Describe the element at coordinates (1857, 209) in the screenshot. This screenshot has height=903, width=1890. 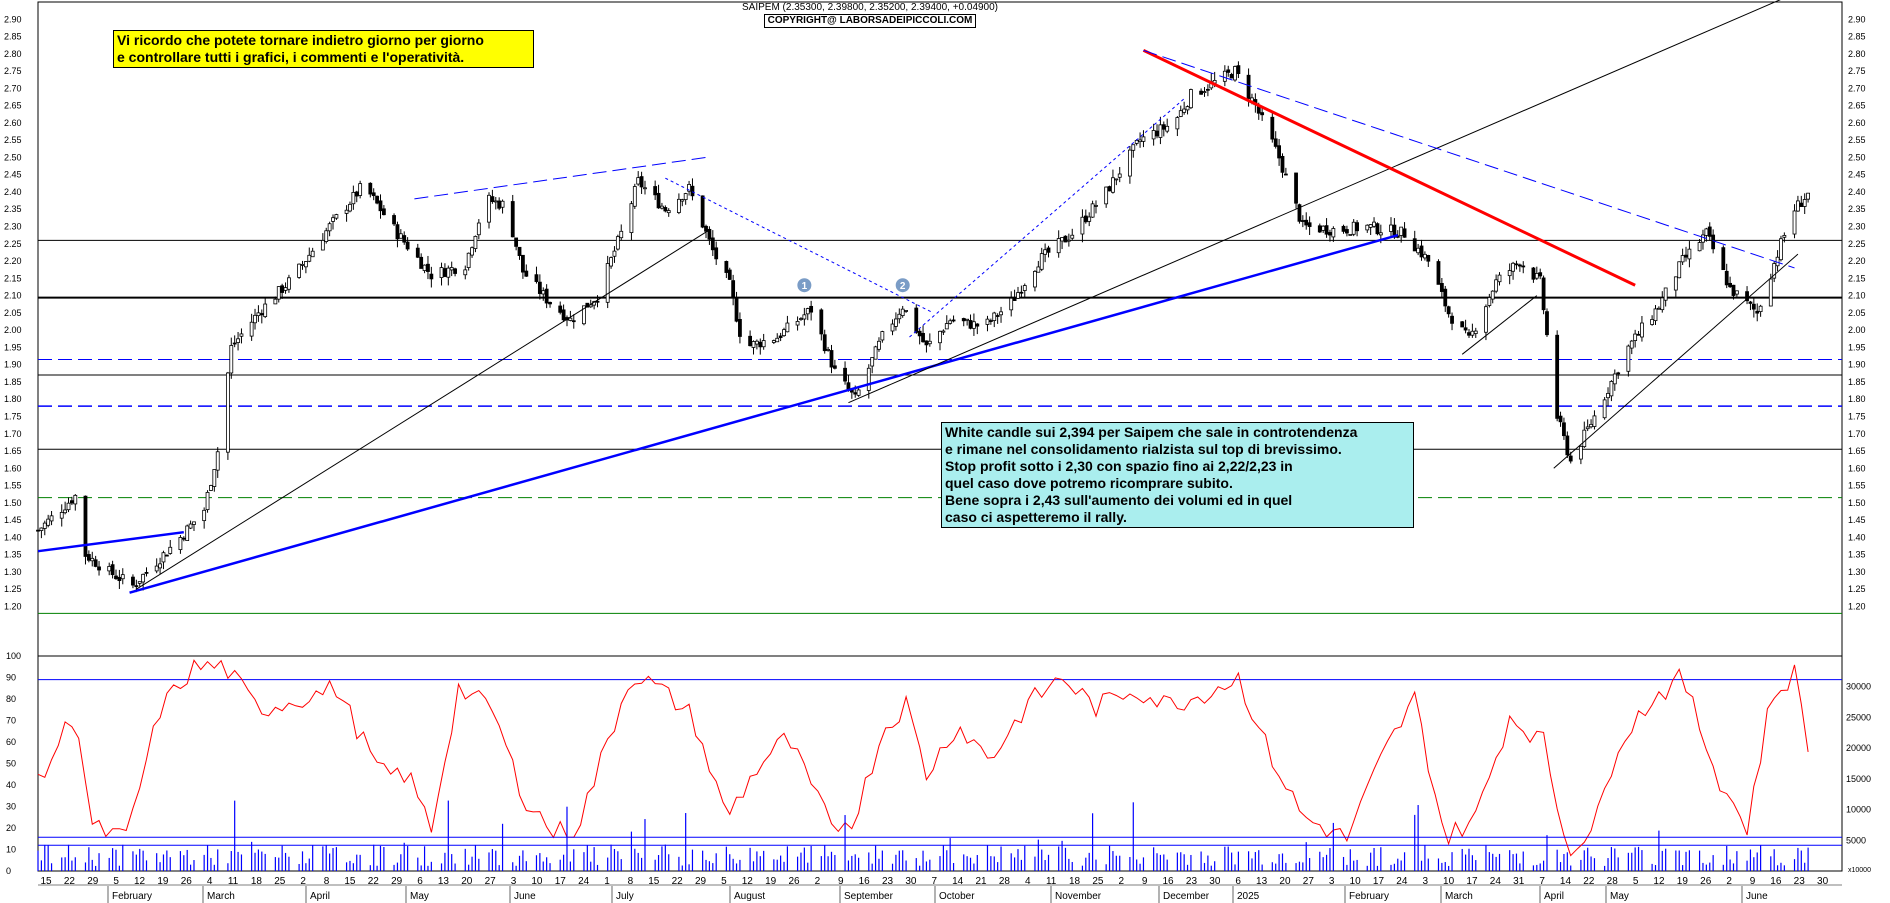
I see `price-tick-right-23: 2.35` at that location.